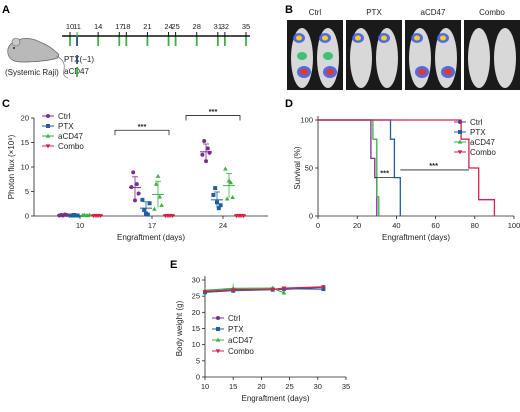  What do you see at coordinates (407, 167) in the screenshot?
I see `survival-curve-combo` at bounding box center [407, 167].